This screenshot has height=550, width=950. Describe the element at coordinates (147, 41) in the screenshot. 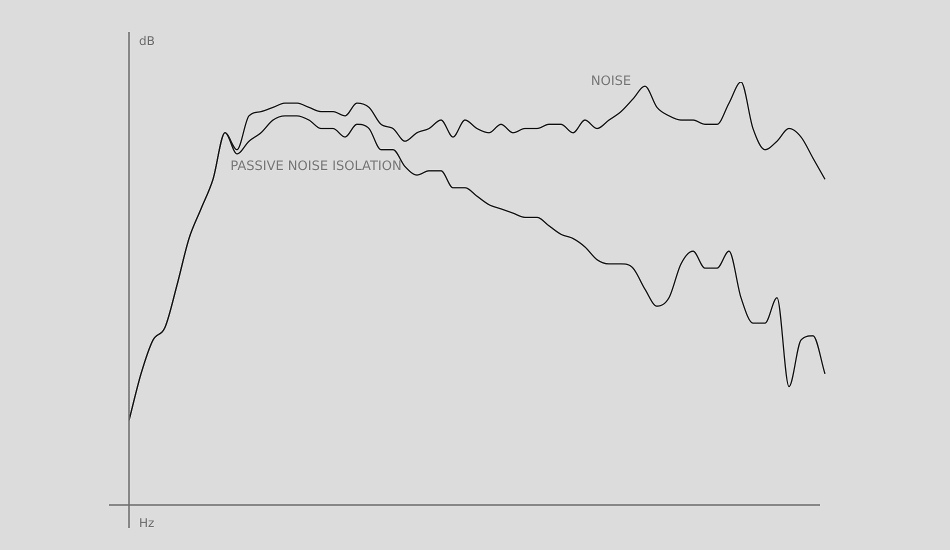

I see `y-axis-title: dB` at that location.